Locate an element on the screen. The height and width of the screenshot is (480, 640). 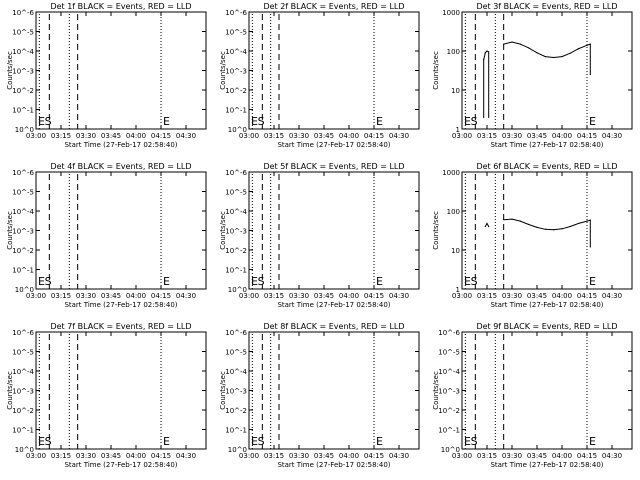
y-tick-label: 10^-3 is located at coordinates (236, 392).